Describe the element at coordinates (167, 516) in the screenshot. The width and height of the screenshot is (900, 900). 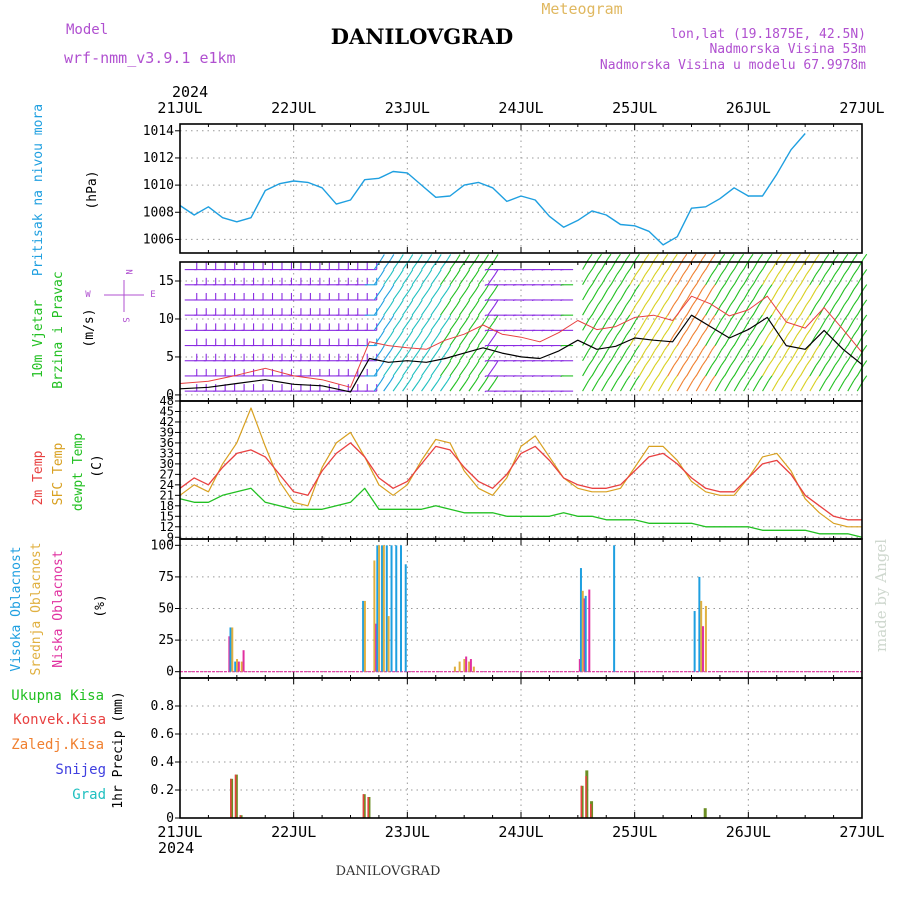
I see `y-tick-label: 15` at that location.